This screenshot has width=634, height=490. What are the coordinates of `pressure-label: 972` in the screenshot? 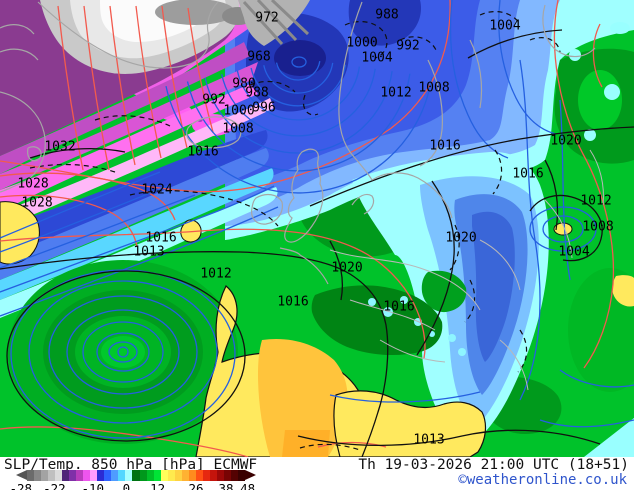 It's located at (266, 18).